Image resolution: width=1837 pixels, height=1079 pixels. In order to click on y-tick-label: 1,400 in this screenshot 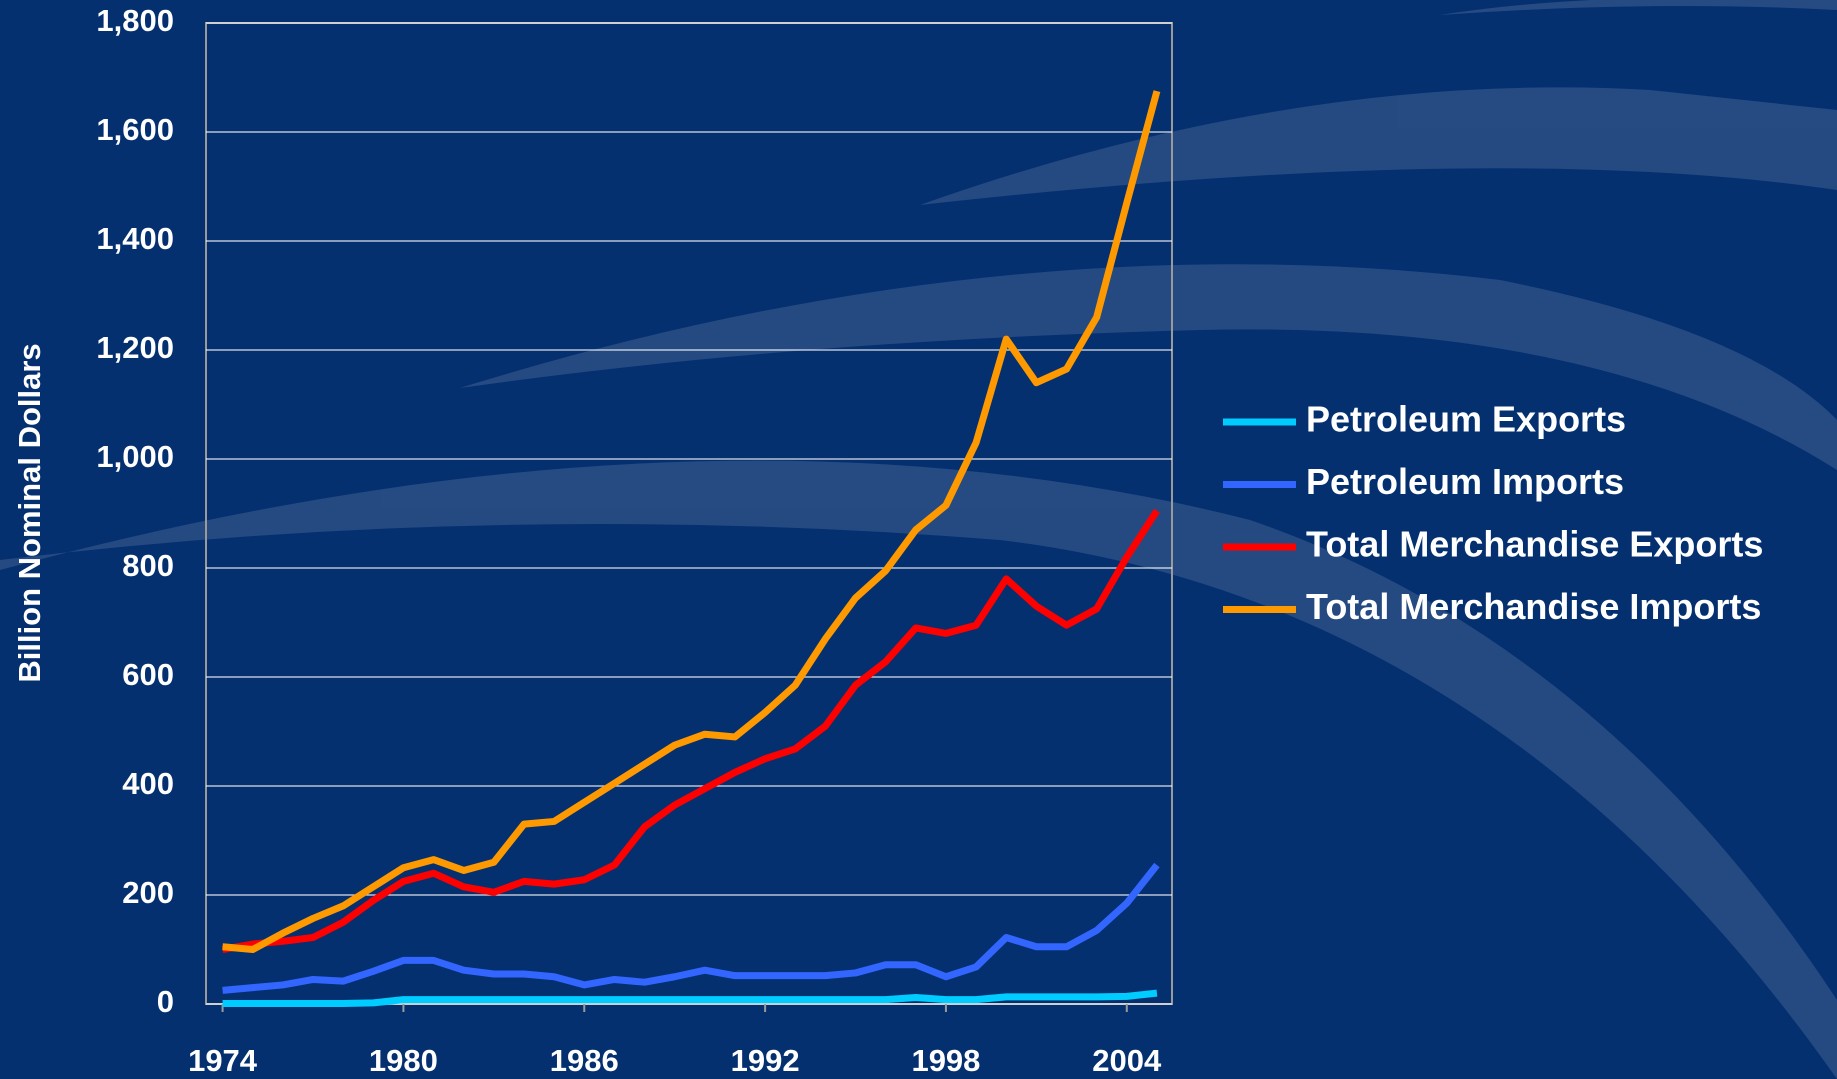, I will do `click(135, 238)`.